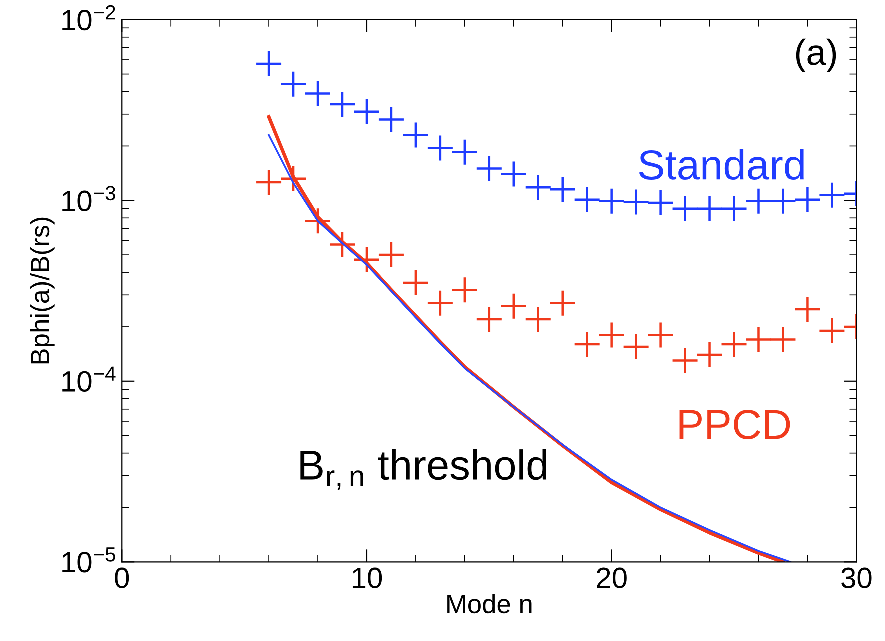 Image resolution: width=885 pixels, height=641 pixels. Describe the element at coordinates (42, 291) in the screenshot. I see `y-axis-title: Bphi(a)/B(rs)` at that location.